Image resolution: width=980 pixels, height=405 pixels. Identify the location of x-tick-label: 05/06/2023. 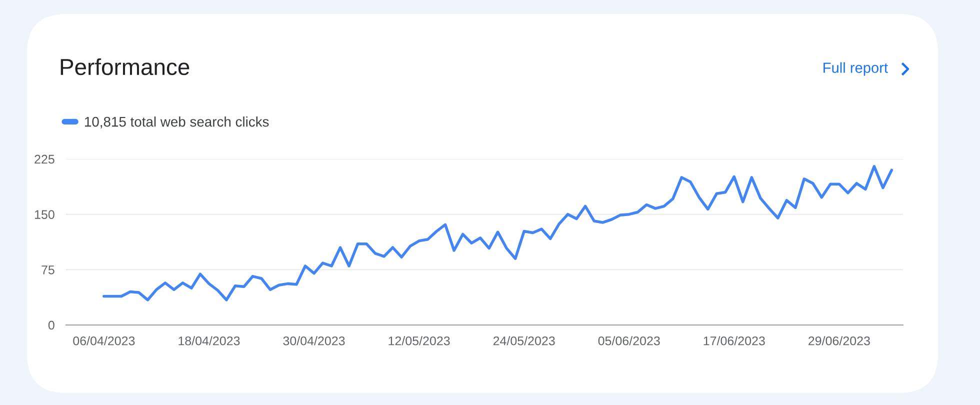
(629, 341).